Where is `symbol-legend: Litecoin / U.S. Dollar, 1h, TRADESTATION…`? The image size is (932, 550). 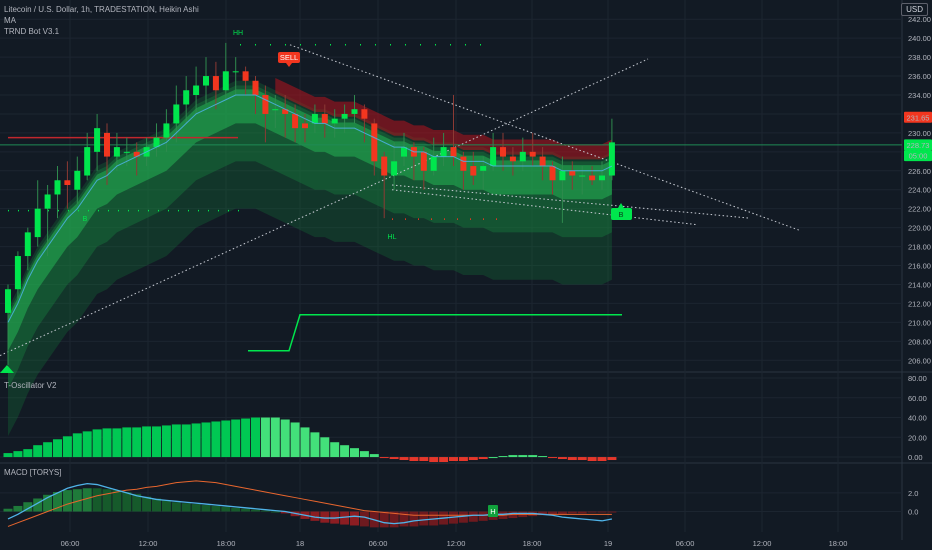
symbol-legend: Litecoin / U.S. Dollar, 1h, TRADESTATION… is located at coordinates (101, 9).